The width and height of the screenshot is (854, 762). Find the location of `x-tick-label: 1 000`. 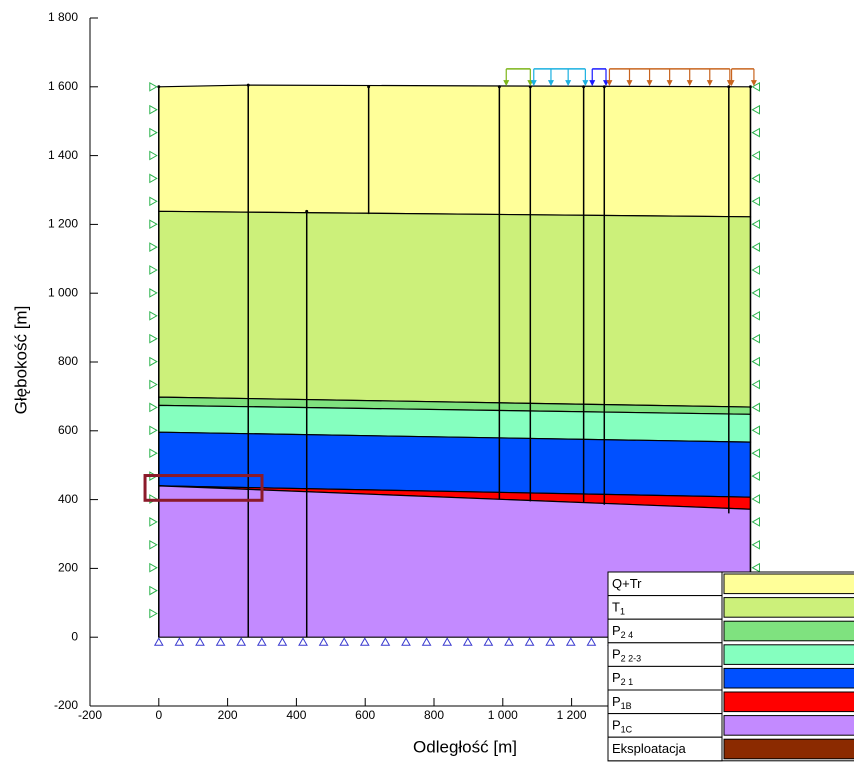

x-tick-label: 1 000 is located at coordinates (503, 715).